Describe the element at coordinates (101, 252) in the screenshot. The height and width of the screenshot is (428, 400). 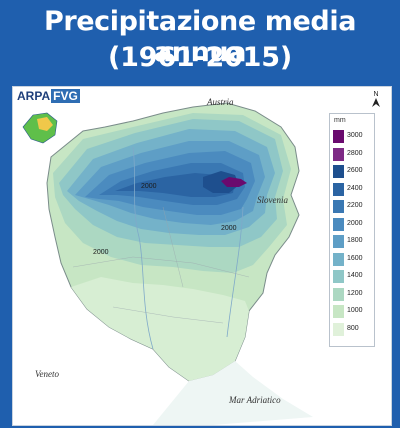
I see `contour-label-b: 2000` at that location.